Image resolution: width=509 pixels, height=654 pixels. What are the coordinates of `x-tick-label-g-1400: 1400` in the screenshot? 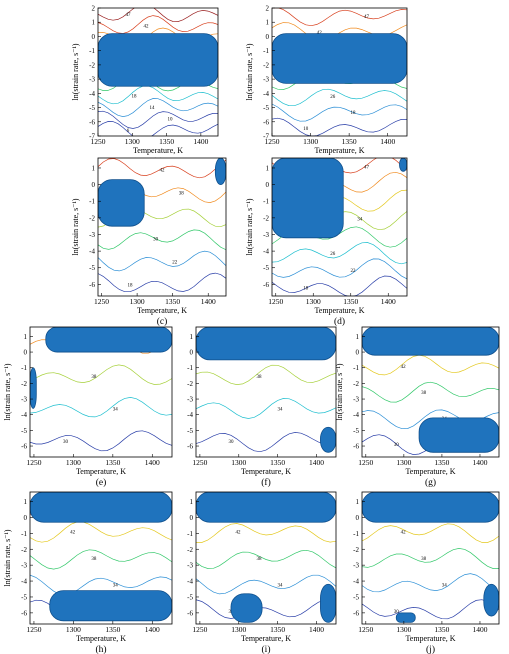 It's located at (479, 462).